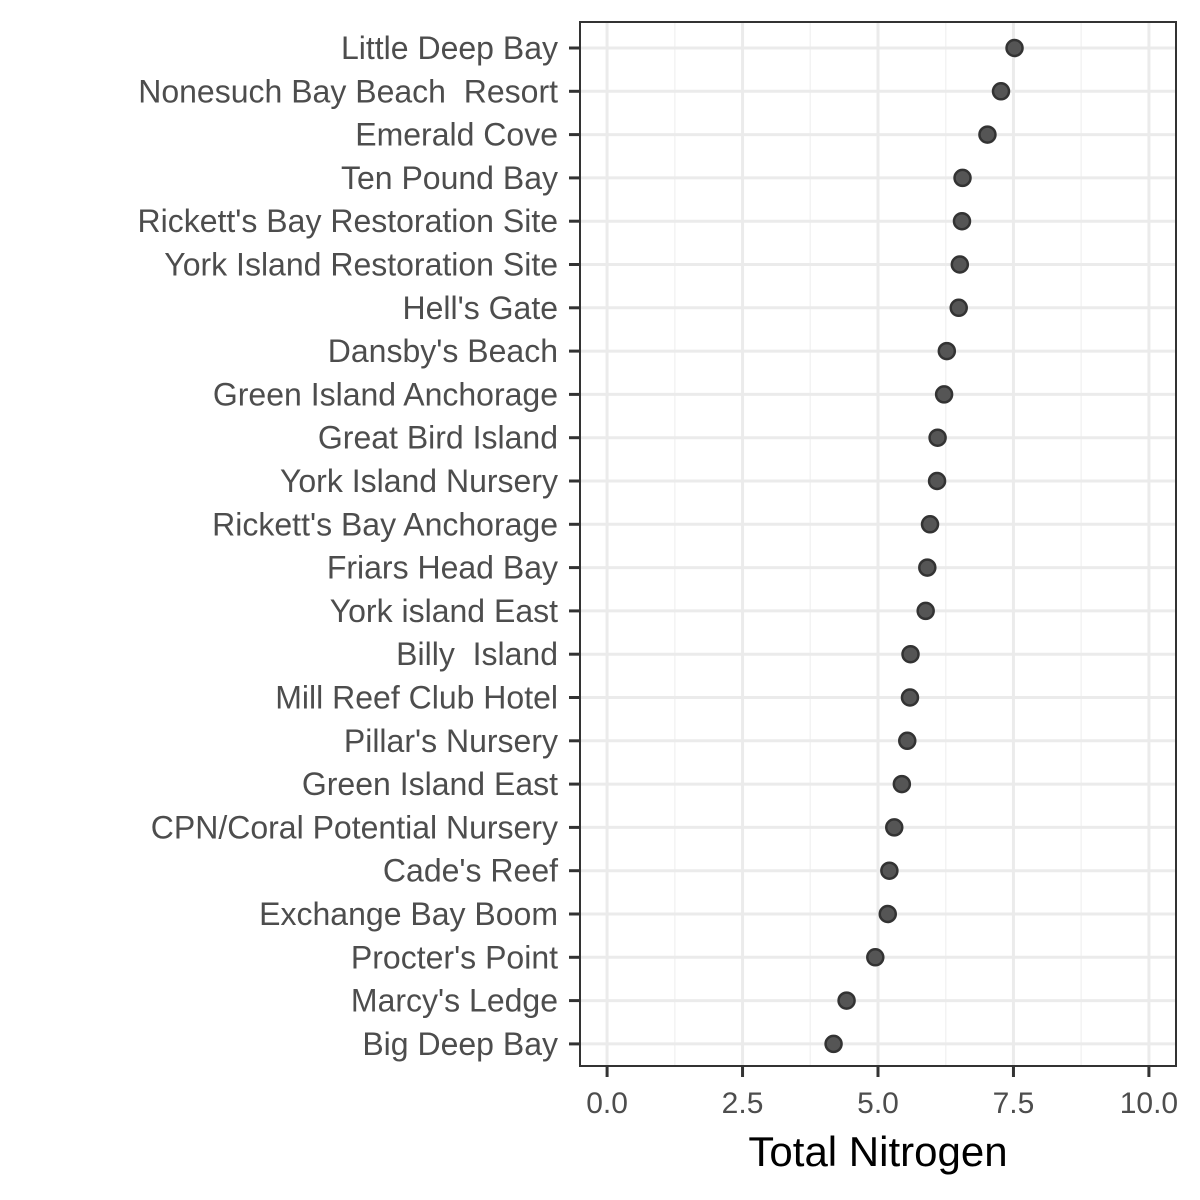 Image resolution: width=1200 pixels, height=1200 pixels. I want to click on y-tick-label: York Island Nursery, so click(419, 481).